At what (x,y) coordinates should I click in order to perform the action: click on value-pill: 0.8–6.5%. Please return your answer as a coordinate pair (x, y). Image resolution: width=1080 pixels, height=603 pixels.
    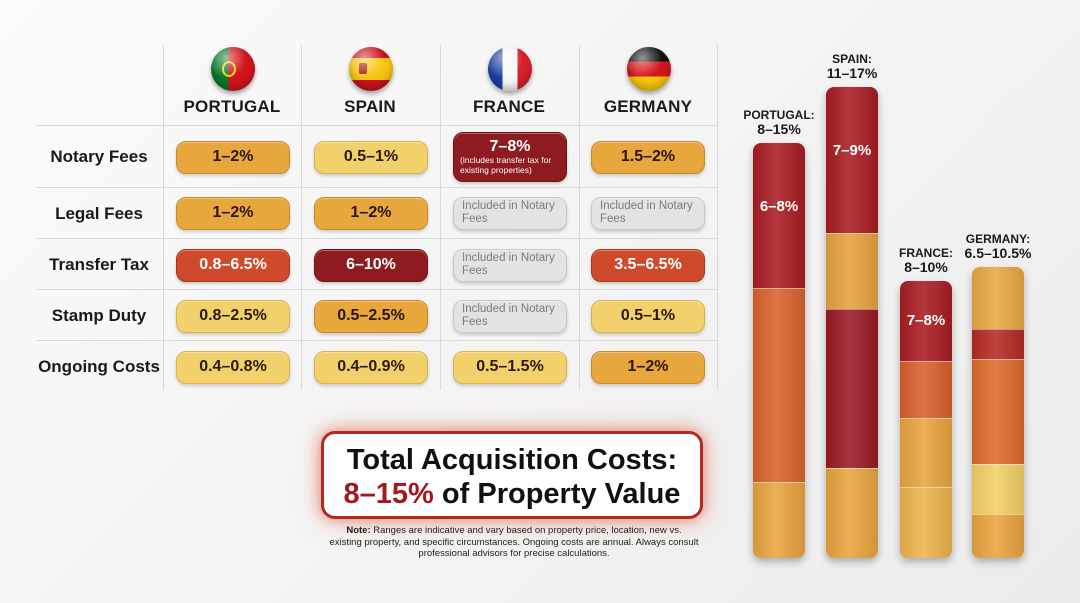
    Looking at the image, I should click on (233, 265).